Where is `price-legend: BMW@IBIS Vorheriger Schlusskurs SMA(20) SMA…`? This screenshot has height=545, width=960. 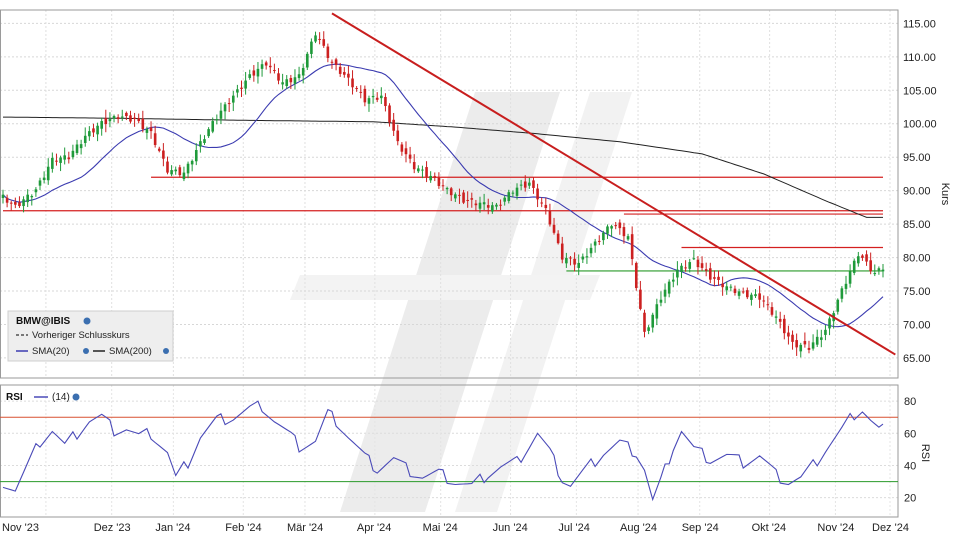 price-legend: BMW@IBIS Vorheriger Schlusskurs SMA(20) SMA… is located at coordinates (90, 336).